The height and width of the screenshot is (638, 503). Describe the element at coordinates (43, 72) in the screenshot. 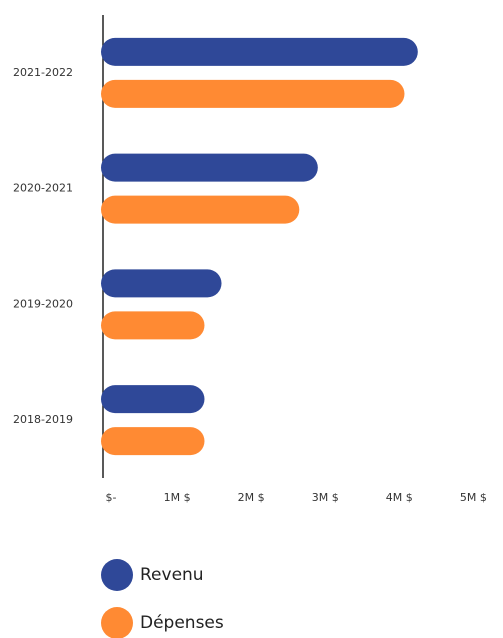

I see `category-label: 2021-2022` at that location.